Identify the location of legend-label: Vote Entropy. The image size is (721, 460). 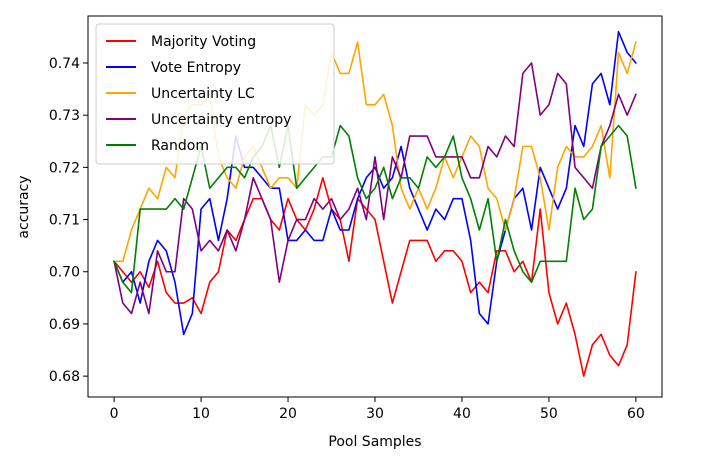
(196, 68).